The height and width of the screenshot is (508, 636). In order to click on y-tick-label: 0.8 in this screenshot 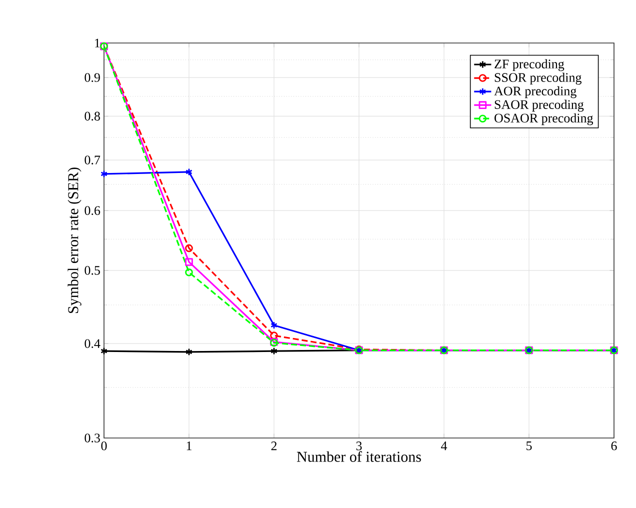, I will do `click(92, 116)`.